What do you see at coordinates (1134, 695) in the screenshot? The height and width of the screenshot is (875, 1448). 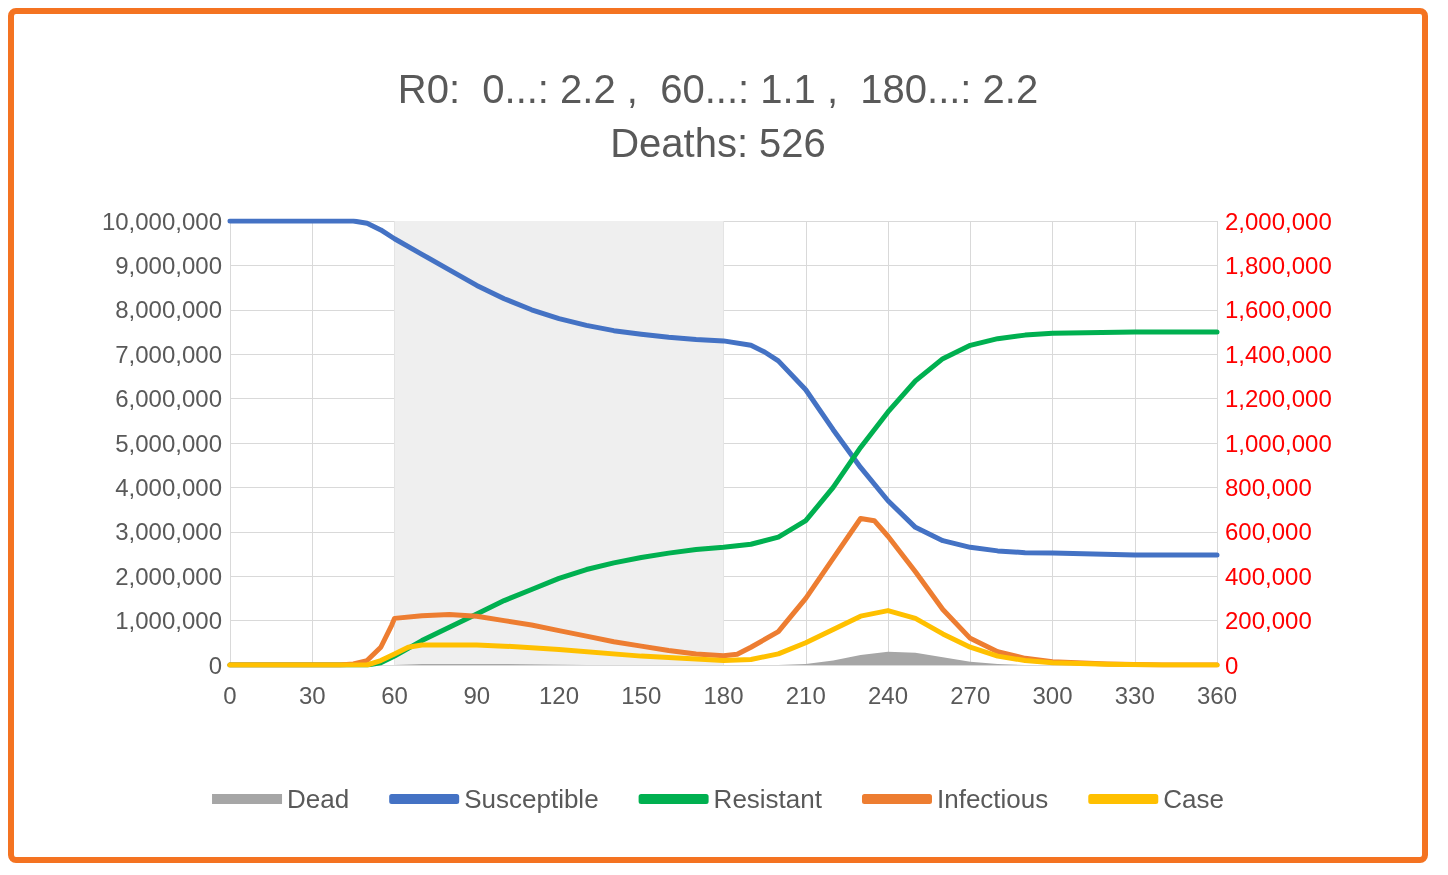 I see `x-tick-label: 330` at bounding box center [1134, 695].